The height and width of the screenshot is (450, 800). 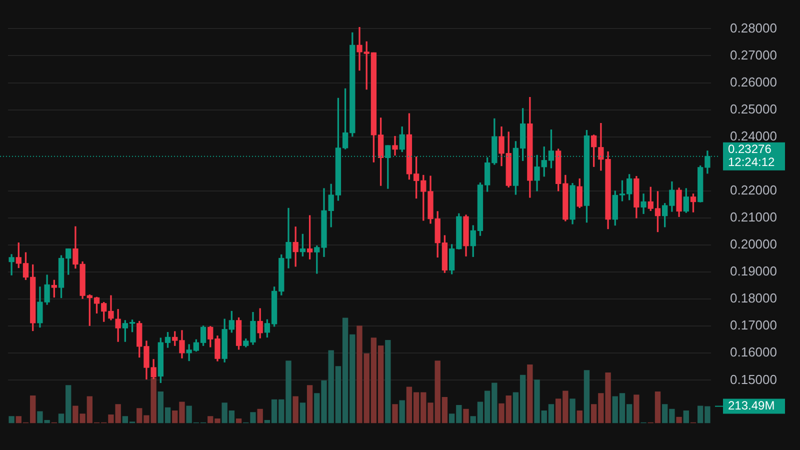 What do you see at coordinates (753, 190) in the screenshot?
I see `y-tick-label: 0.22000` at bounding box center [753, 190].